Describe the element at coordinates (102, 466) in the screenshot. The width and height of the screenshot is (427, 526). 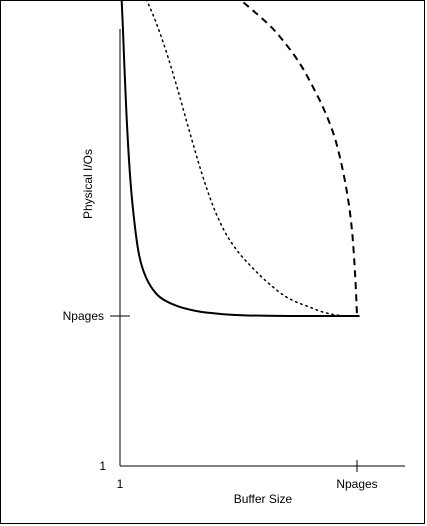
I see `y-tick-label: 1` at that location.